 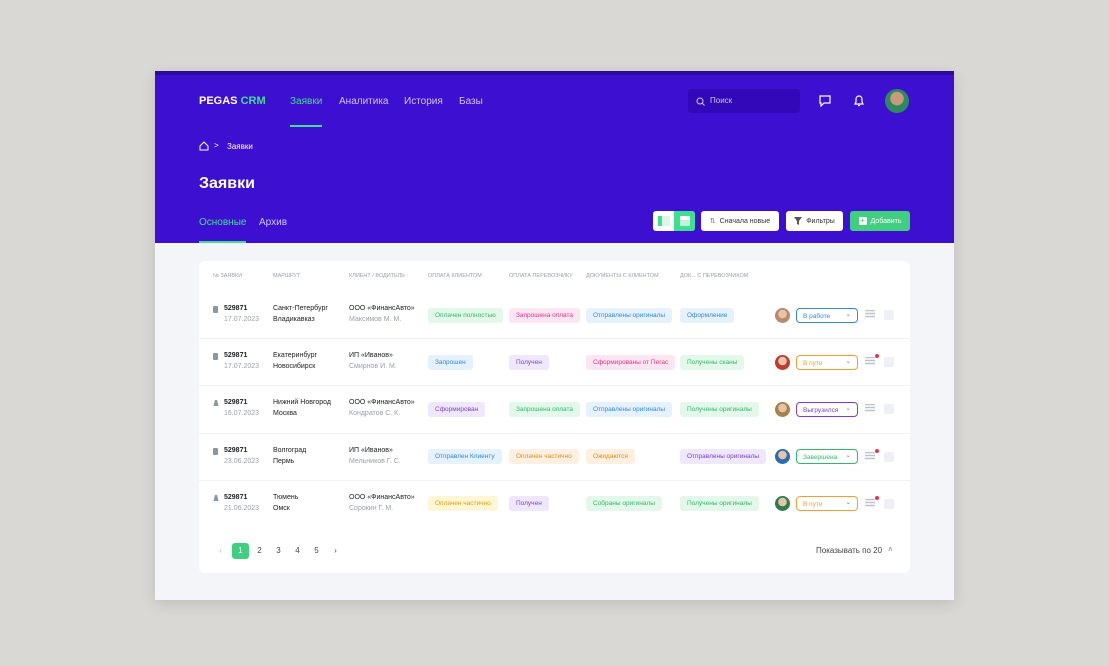 What do you see at coordinates (375, 319) in the screenshot?
I see `driver: Максимов М. М.` at bounding box center [375, 319].